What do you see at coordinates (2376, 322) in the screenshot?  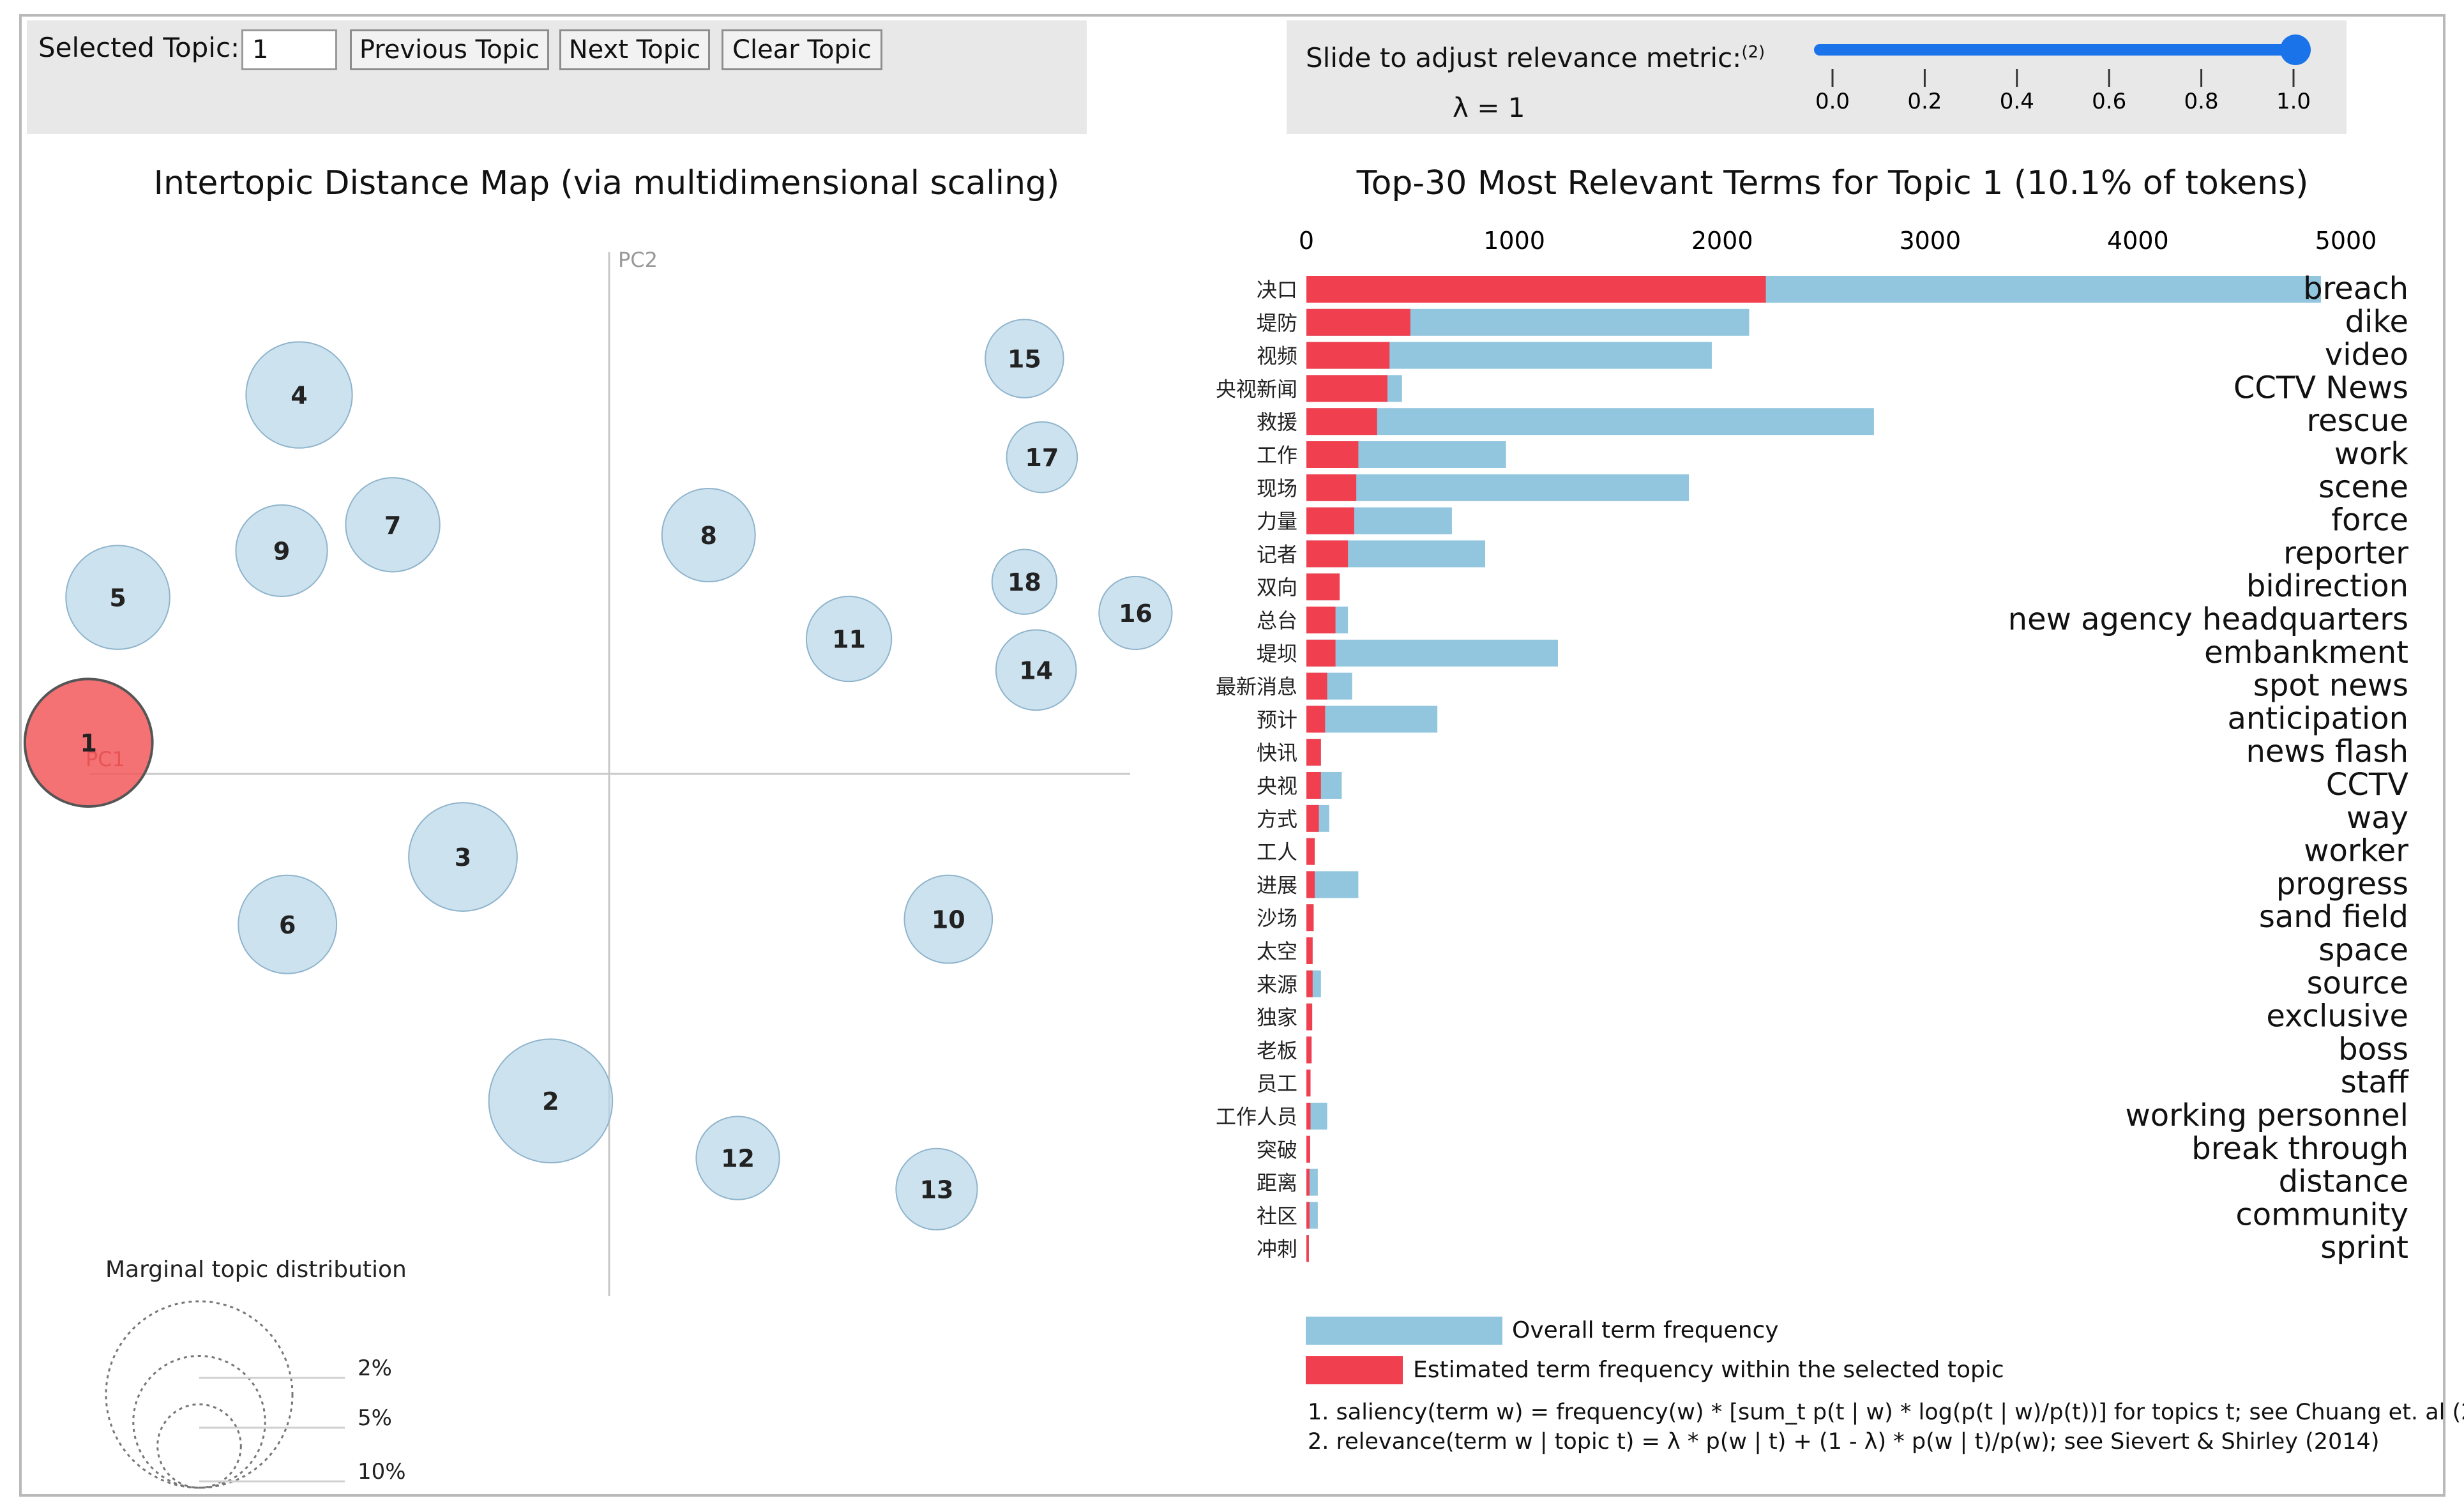 I see `term-translation: dike` at bounding box center [2376, 322].